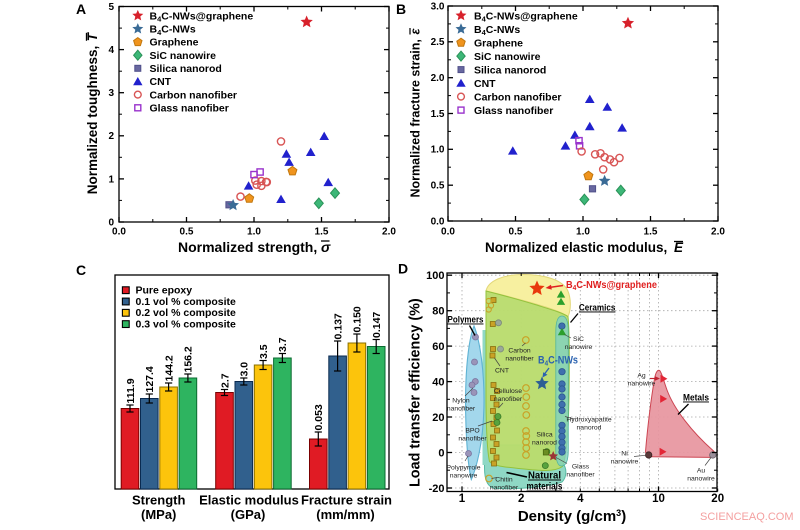 The width and height of the screenshot is (800, 530). Describe the element at coordinates (81, 270) in the screenshot. I see `svg-text: C` at that location.